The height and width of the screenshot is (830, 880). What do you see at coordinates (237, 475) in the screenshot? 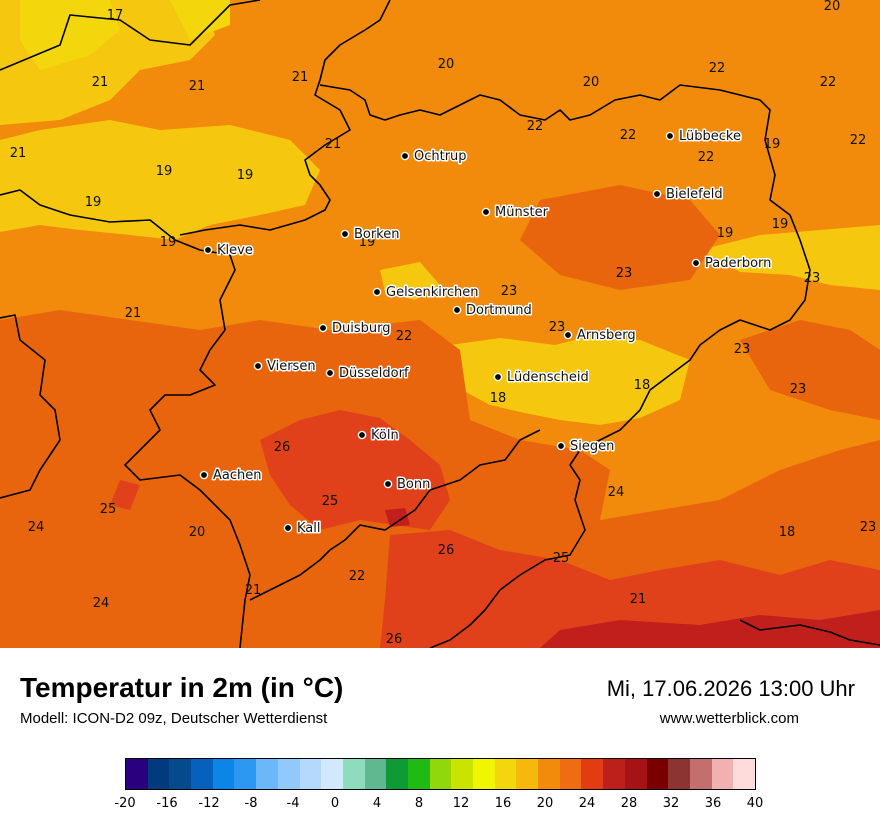
I see `city-label: Aachen` at bounding box center [237, 475].